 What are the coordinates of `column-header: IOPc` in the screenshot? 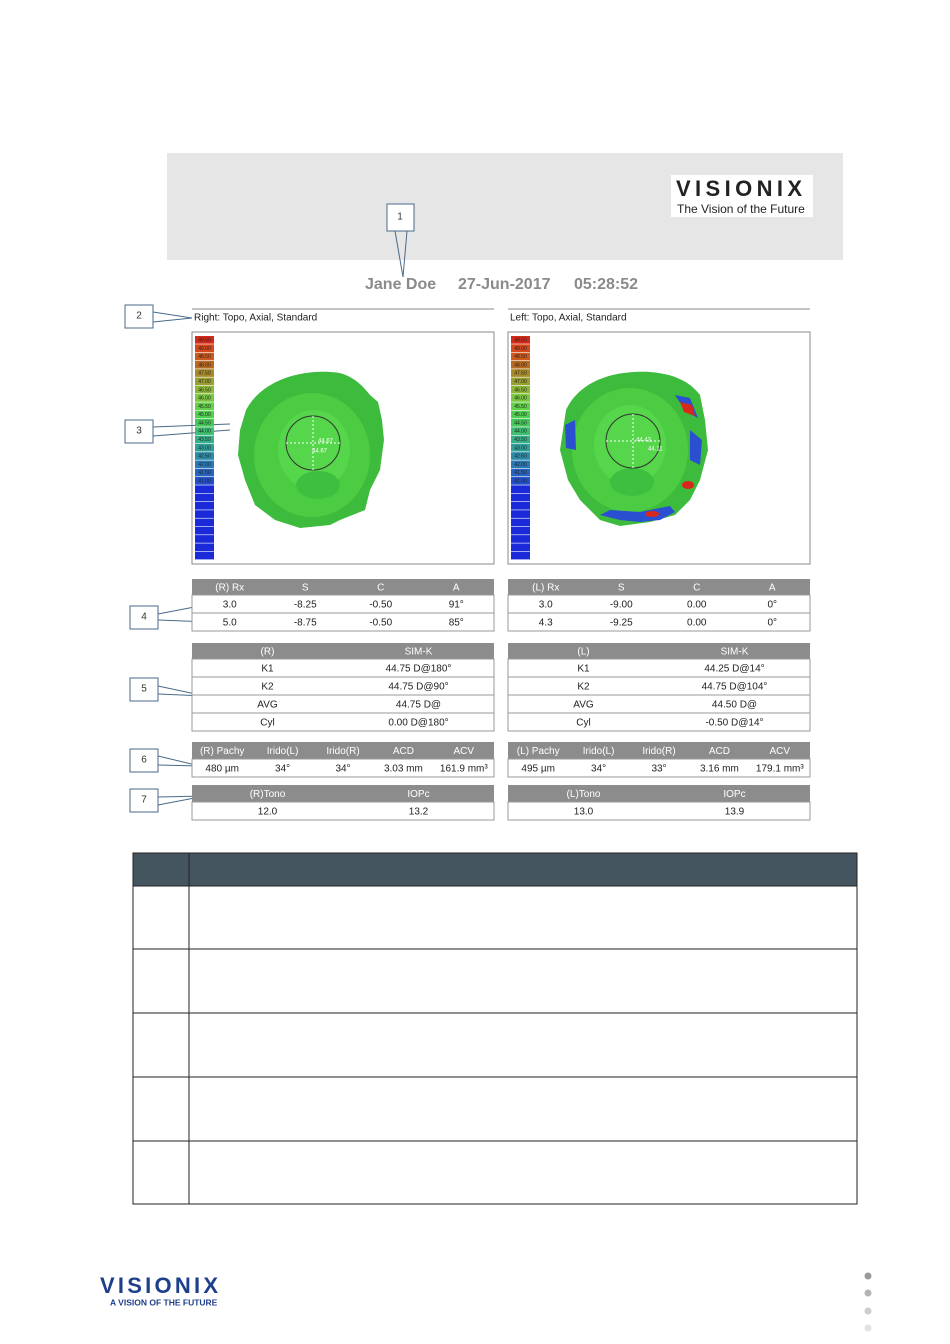 It's located at (734, 794).